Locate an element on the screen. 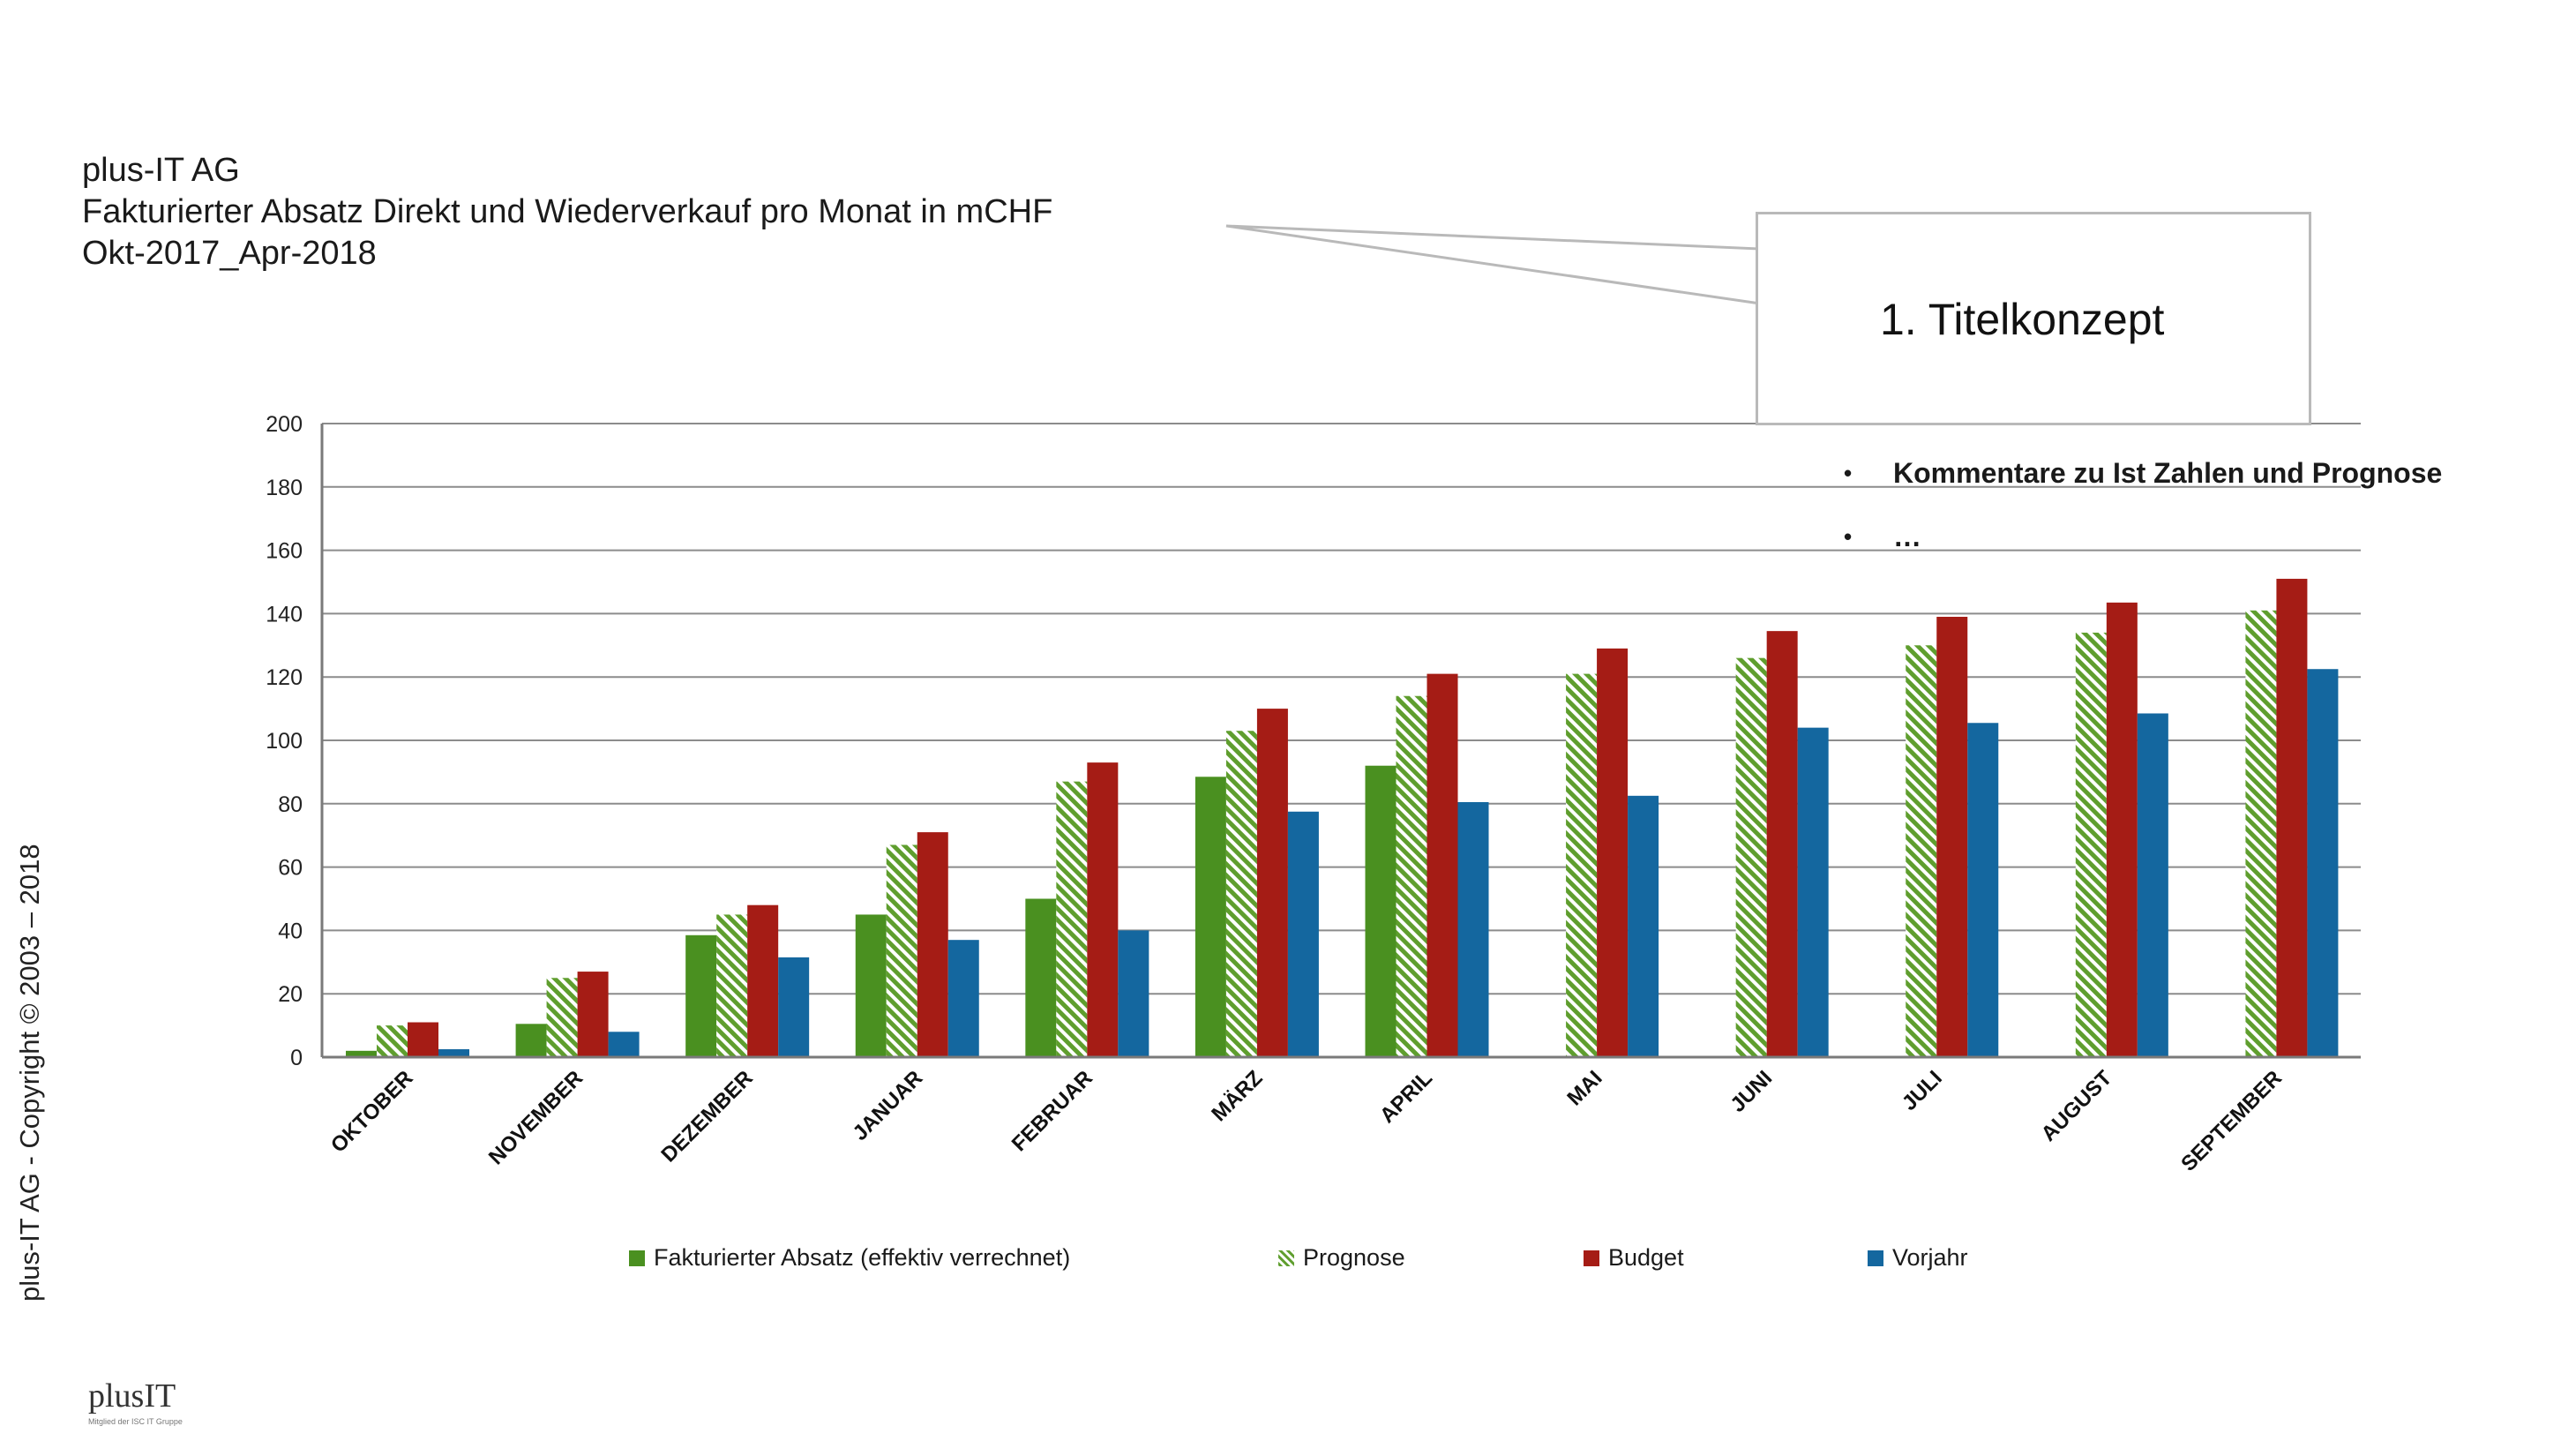  callout-pointer is located at coordinates (1494, 264).